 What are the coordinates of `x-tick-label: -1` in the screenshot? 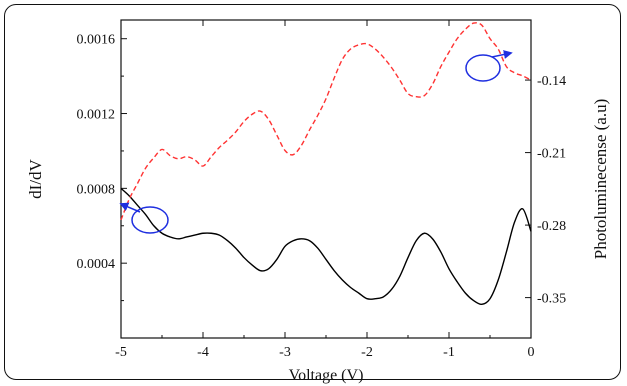 It's located at (449, 352).